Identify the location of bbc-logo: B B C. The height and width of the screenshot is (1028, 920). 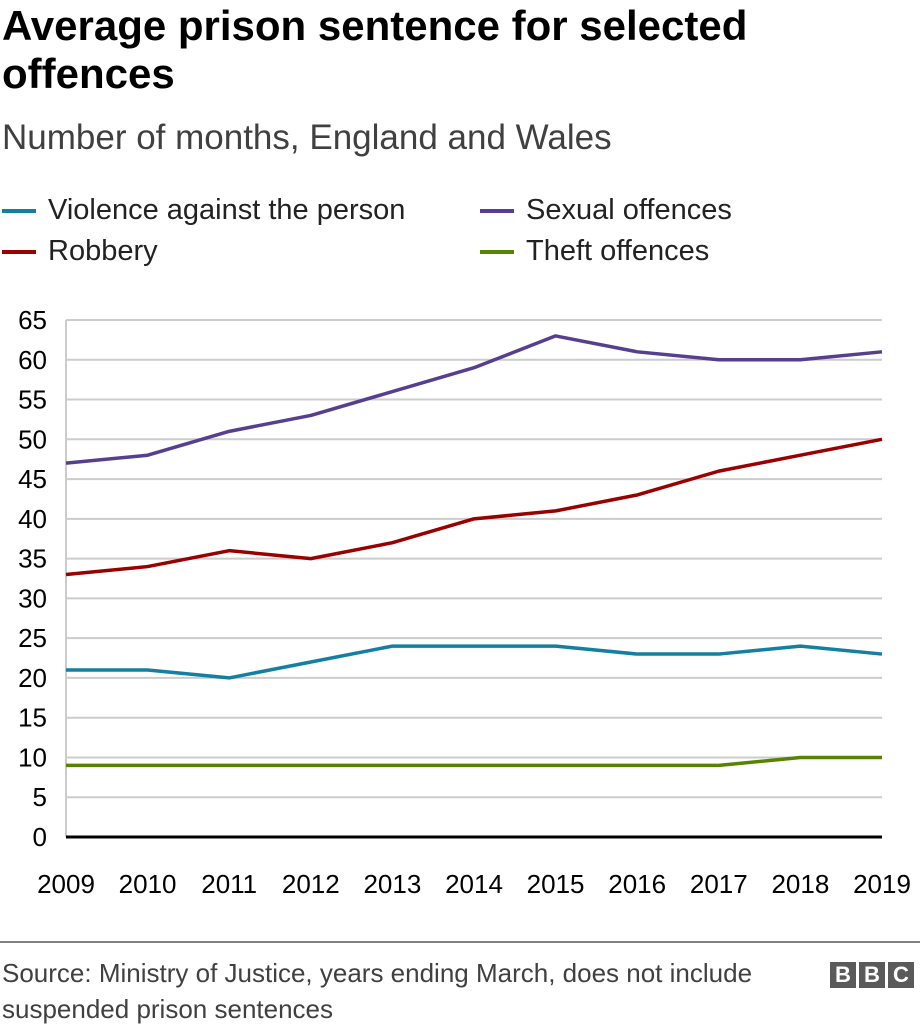
(872, 975).